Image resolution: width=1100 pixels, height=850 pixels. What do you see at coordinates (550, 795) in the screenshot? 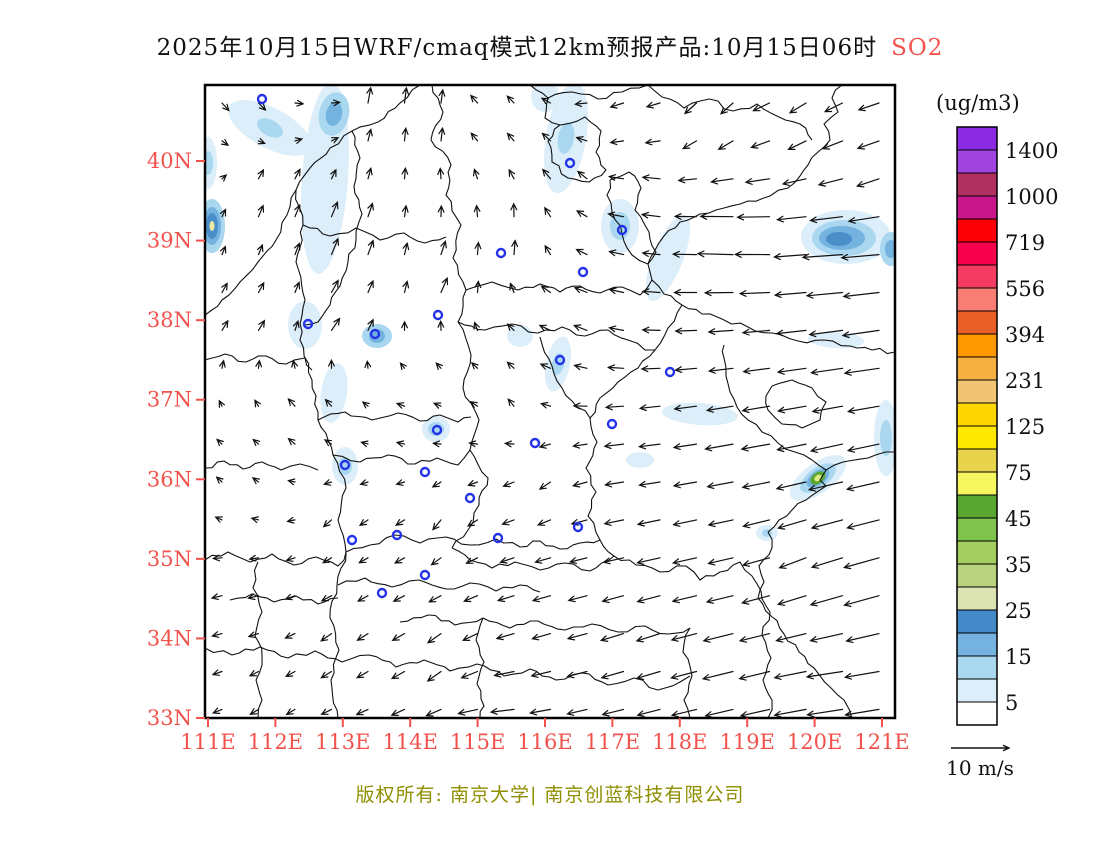
I see `copyright-text: 版权所有: 南京大学| 南京创蓝科技有限公司` at bounding box center [550, 795].